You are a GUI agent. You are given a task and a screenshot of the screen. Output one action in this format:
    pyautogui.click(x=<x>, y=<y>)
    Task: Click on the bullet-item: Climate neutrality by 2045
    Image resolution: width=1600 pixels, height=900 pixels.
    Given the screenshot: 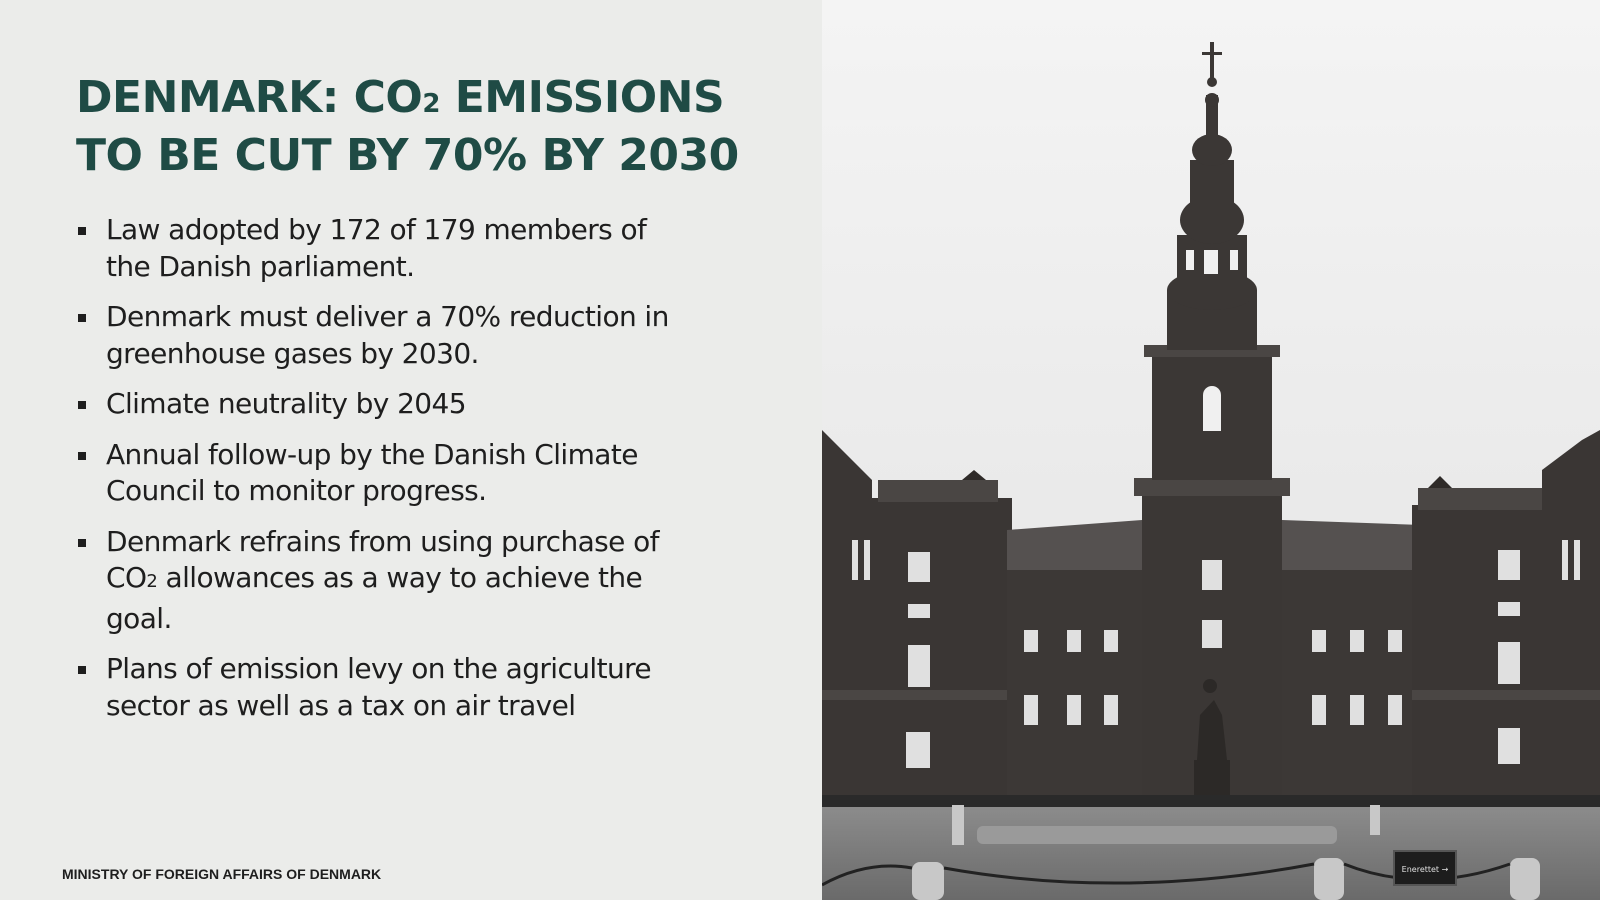 What is the action you would take?
    pyautogui.click(x=386, y=404)
    